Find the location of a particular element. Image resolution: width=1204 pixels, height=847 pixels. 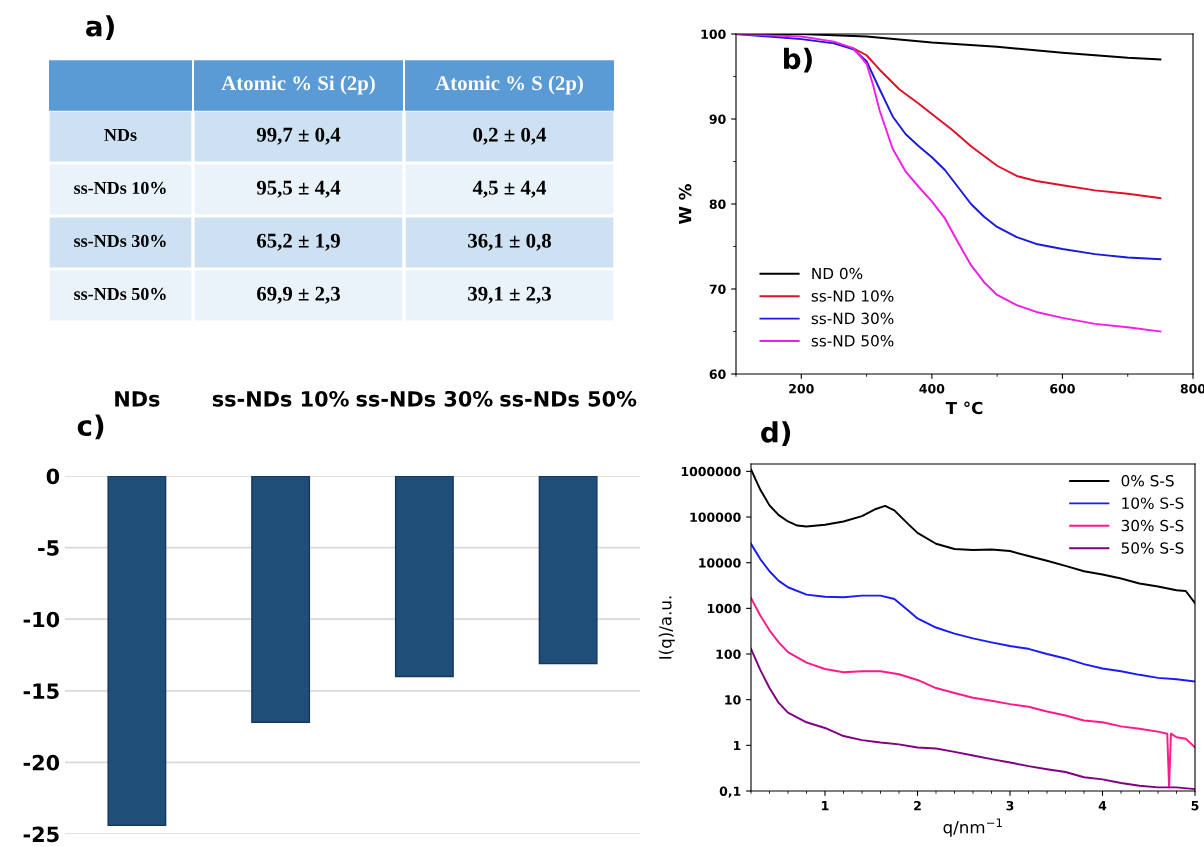

y-axis-title: I(q)/a.u. is located at coordinates (666, 627).